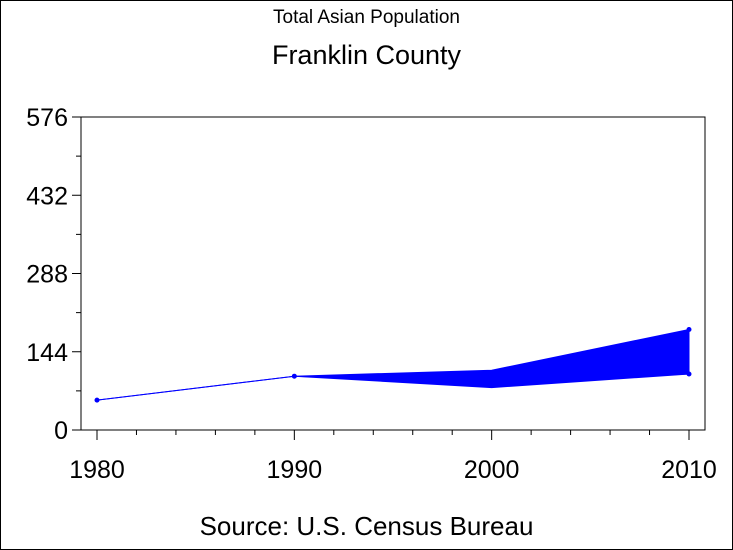 The height and width of the screenshot is (550, 733). What do you see at coordinates (97, 470) in the screenshot?
I see `x-tick-label: 1980` at bounding box center [97, 470].